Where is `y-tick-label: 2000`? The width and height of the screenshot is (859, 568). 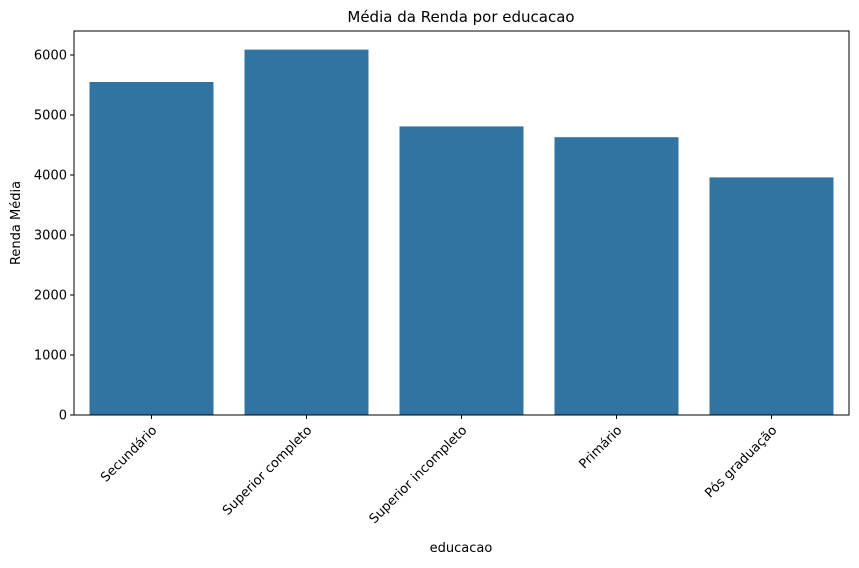
y-tick-label: 2000 is located at coordinates (50, 296).